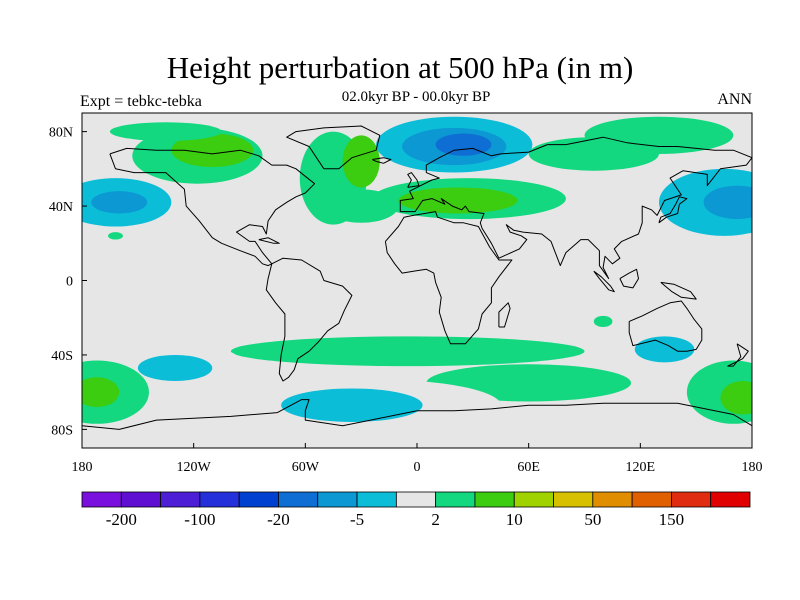 The image size is (800, 600). Describe the element at coordinates (199, 519) in the screenshot. I see `colorbar-tick-label: -100` at that location.